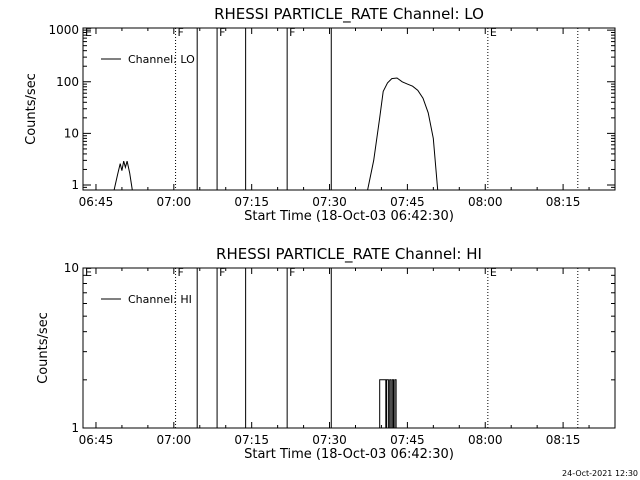 This screenshot has width=640, height=480. What do you see at coordinates (63, 30) in the screenshot?
I see `y-tick-label: 1000` at bounding box center [63, 30].